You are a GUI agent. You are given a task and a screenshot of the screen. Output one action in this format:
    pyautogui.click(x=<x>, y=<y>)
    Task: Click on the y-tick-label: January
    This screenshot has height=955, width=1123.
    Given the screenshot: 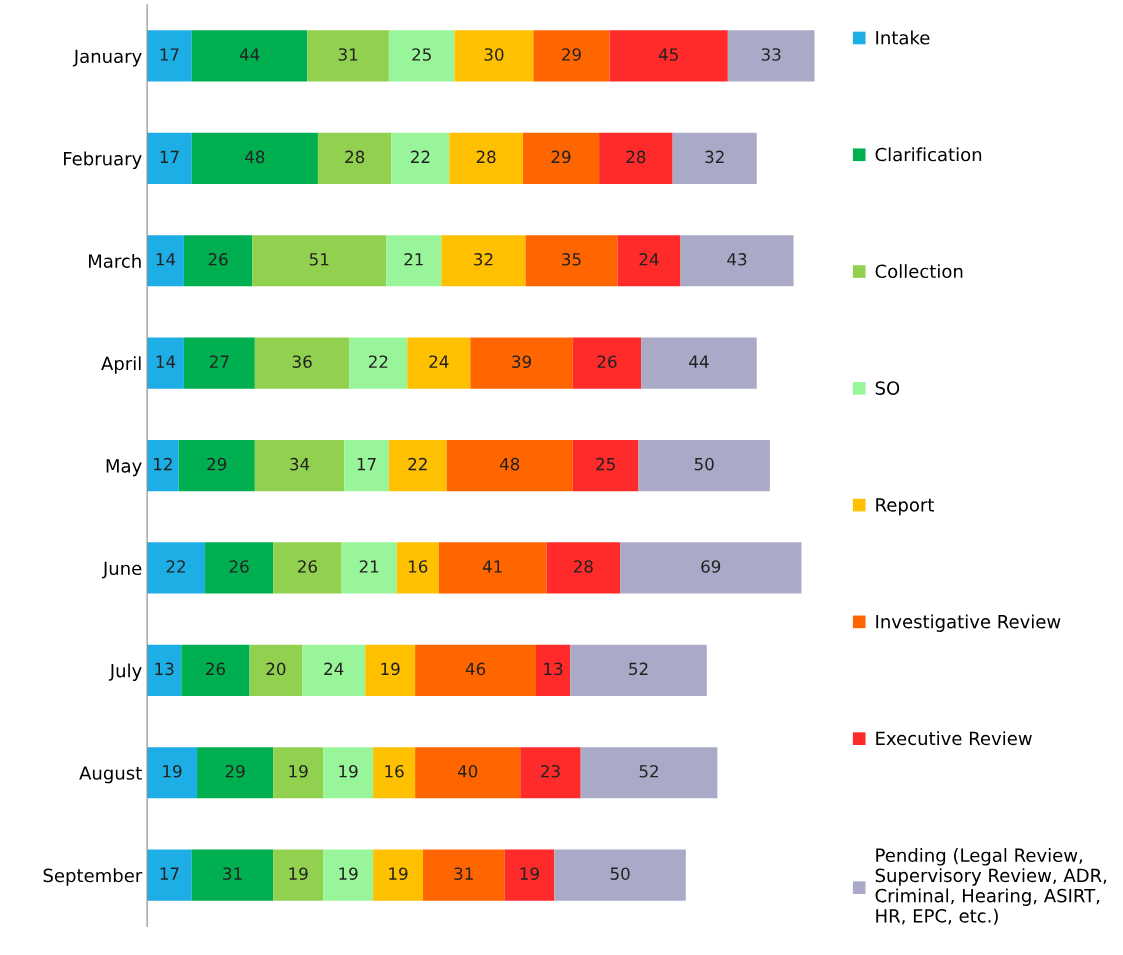 What is the action you would take?
    pyautogui.click(x=107, y=58)
    